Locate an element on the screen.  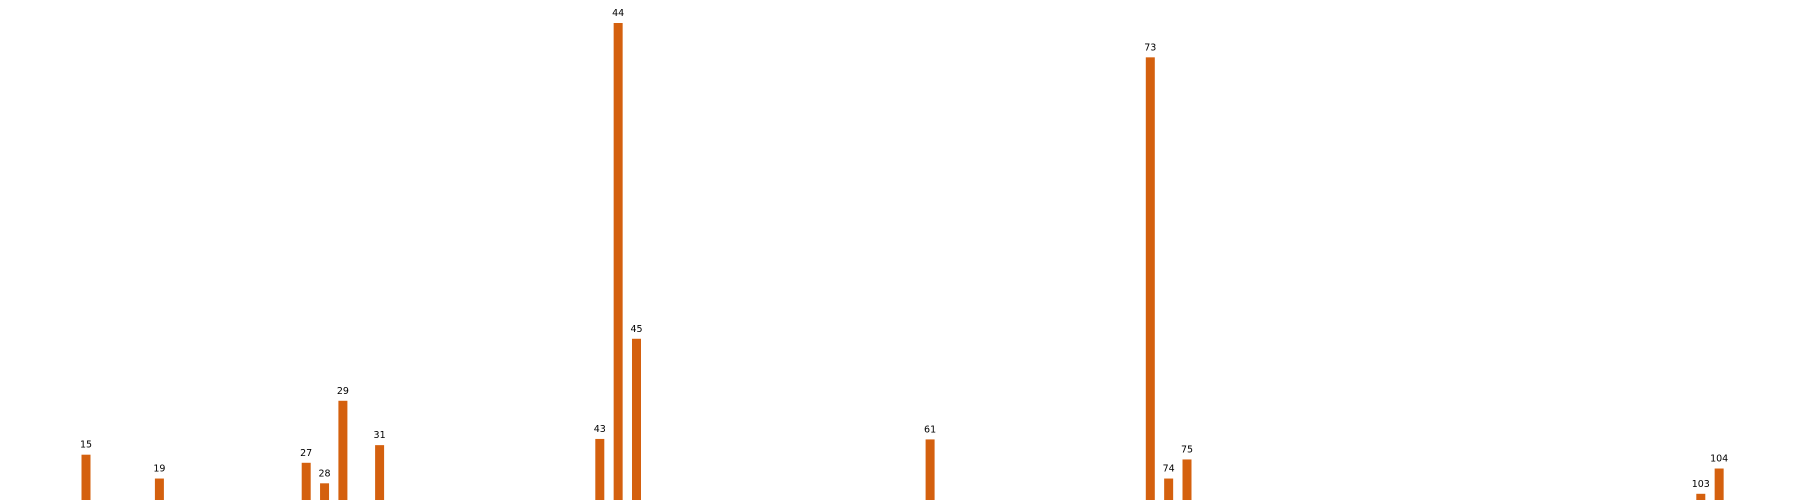
data-label-19: 19 is located at coordinates (159, 469).